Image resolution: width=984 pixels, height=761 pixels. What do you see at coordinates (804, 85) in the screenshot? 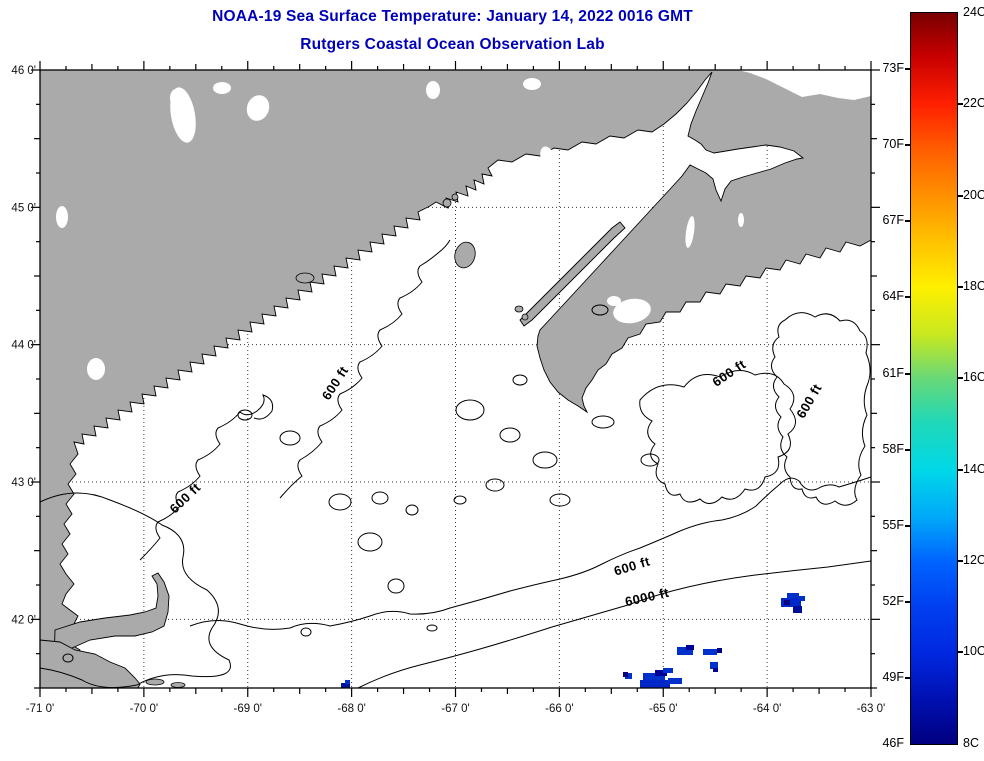
I see `northumberland-strait-water` at bounding box center [804, 85].